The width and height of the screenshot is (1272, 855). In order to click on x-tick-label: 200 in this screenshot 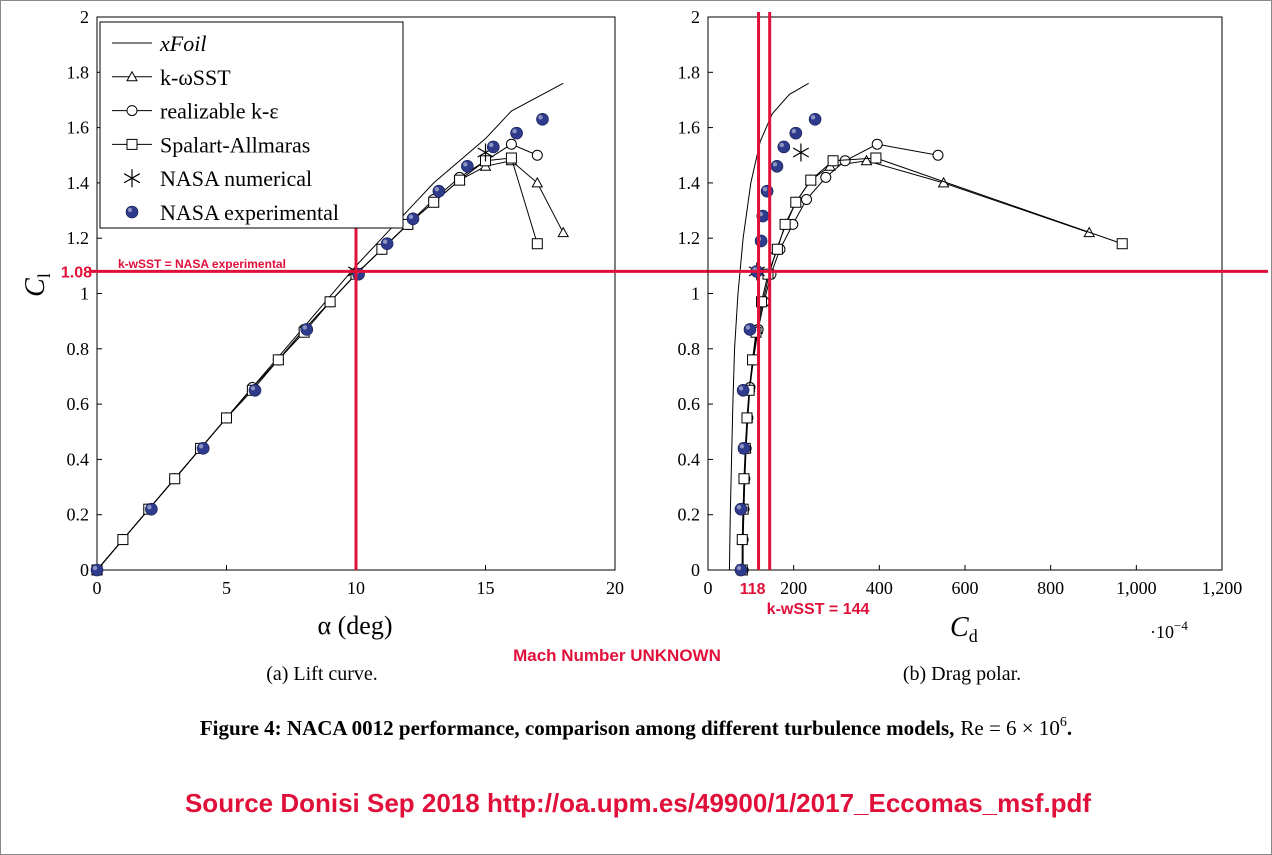, I will do `click(793, 588)`.